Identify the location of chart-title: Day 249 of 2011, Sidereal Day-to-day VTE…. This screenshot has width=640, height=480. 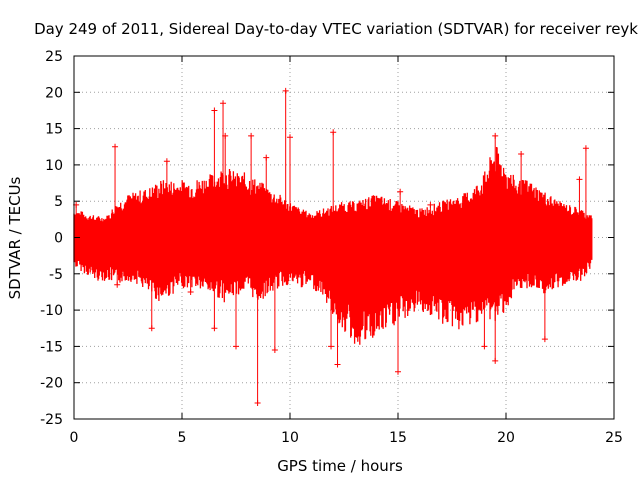
(336, 29).